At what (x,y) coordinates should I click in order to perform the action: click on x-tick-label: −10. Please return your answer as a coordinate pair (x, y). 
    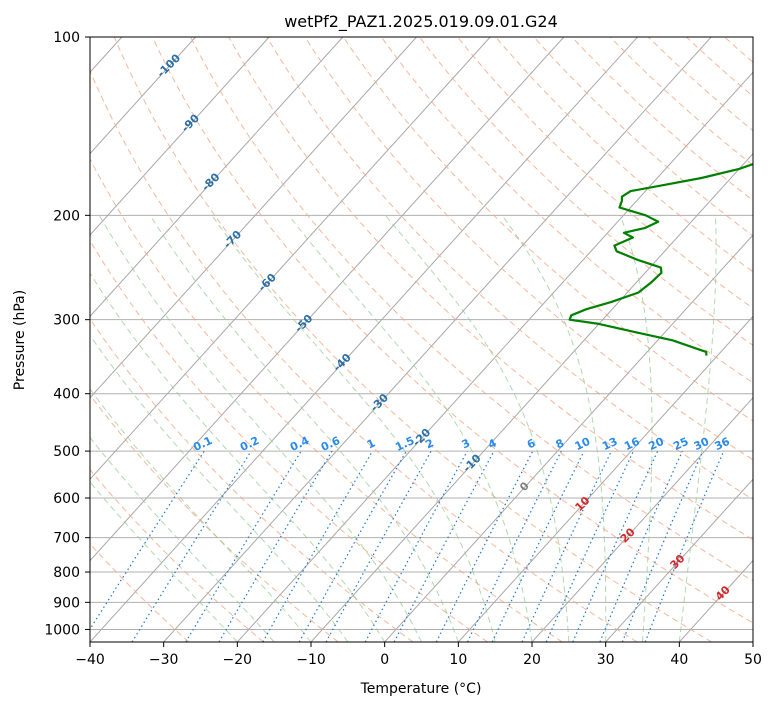
    Looking at the image, I should click on (311, 660).